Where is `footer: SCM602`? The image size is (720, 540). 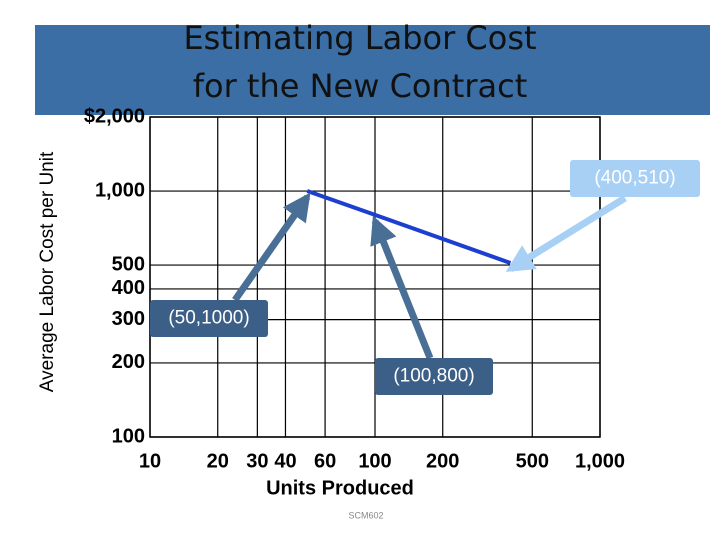
footer: SCM602 is located at coordinates (365, 515).